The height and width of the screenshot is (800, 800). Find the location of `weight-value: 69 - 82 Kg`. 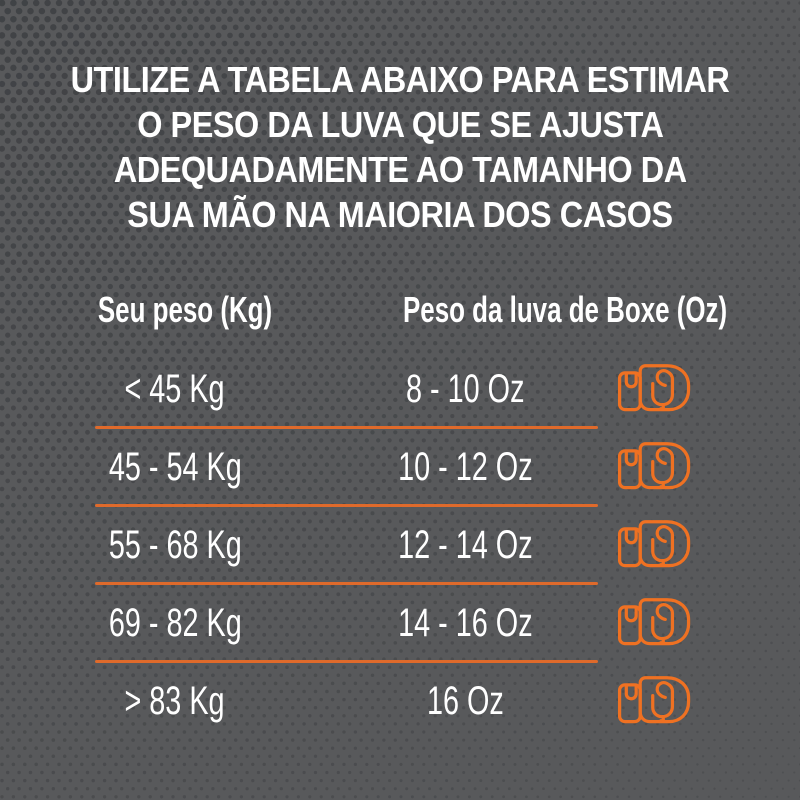

weight-value: 69 - 82 Kg is located at coordinates (175, 622).